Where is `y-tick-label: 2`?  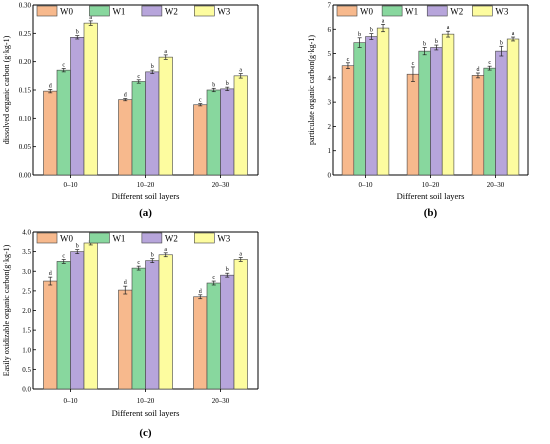 y-tick-label: 2 is located at coordinates (330, 127).